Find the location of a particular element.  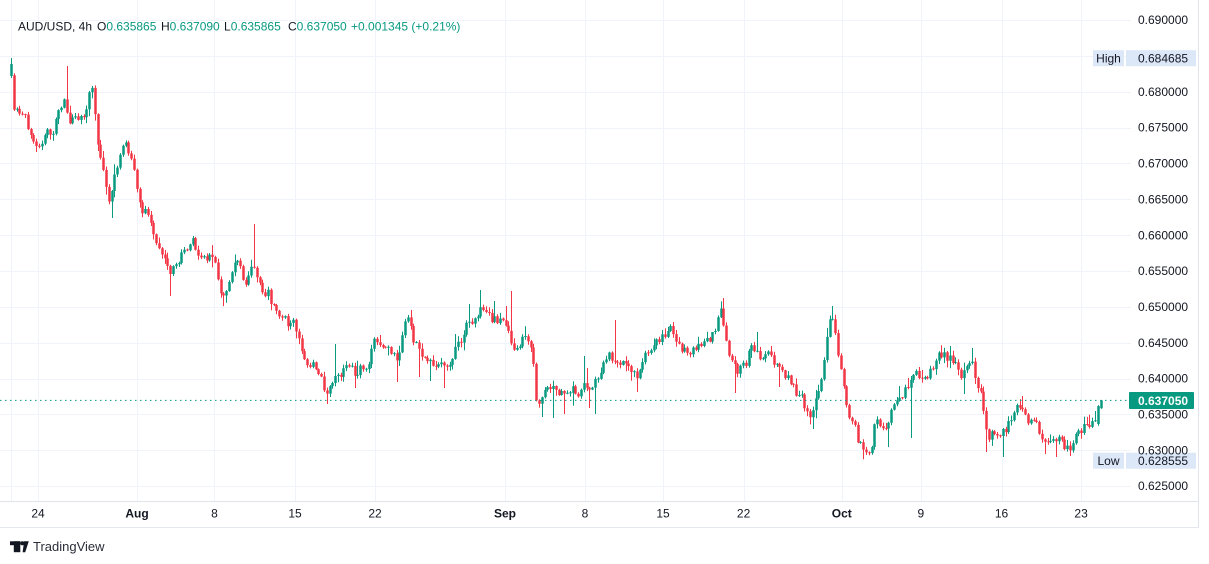

svg-text: H0.637090 is located at coordinates (190, 27).